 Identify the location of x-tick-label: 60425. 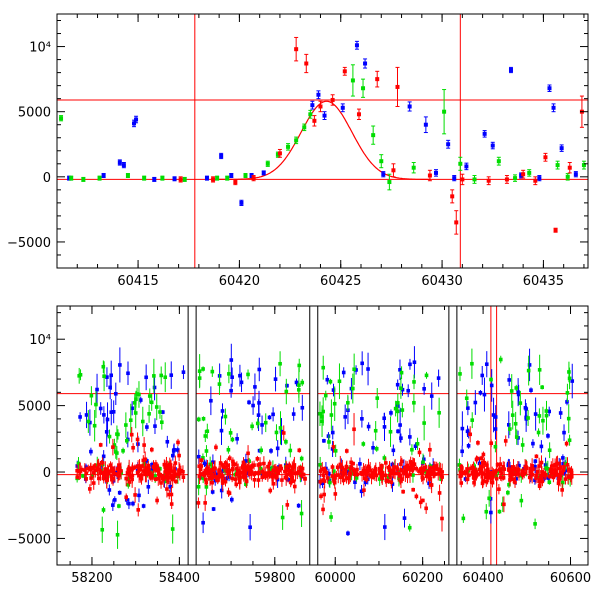
(340, 281).